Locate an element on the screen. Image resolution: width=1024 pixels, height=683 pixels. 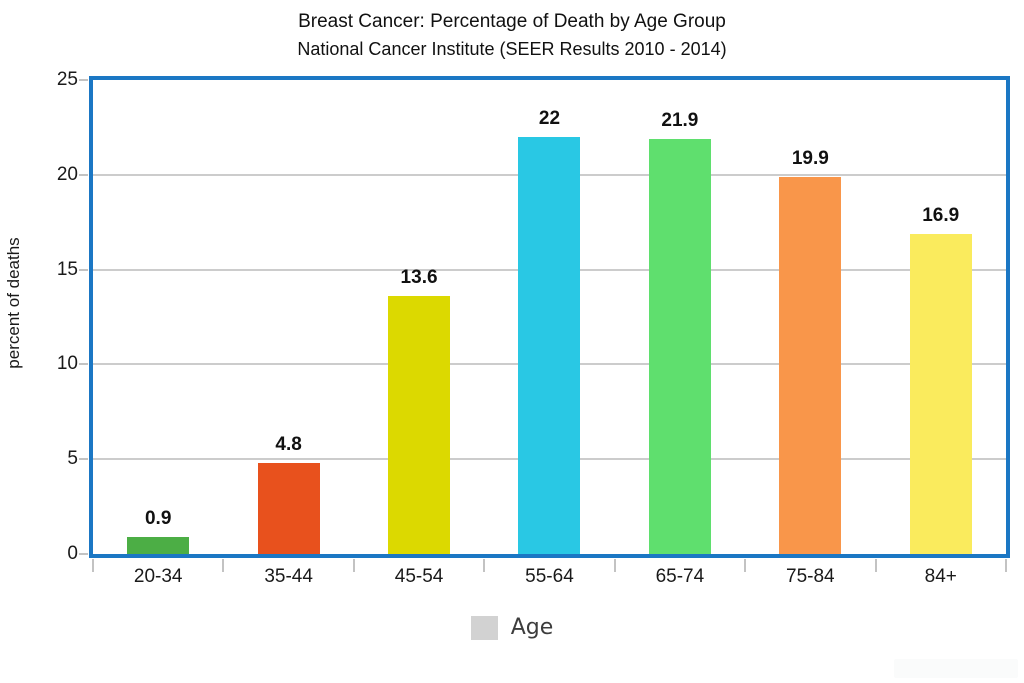
y-axis-ticks is located at coordinates (83, 317).